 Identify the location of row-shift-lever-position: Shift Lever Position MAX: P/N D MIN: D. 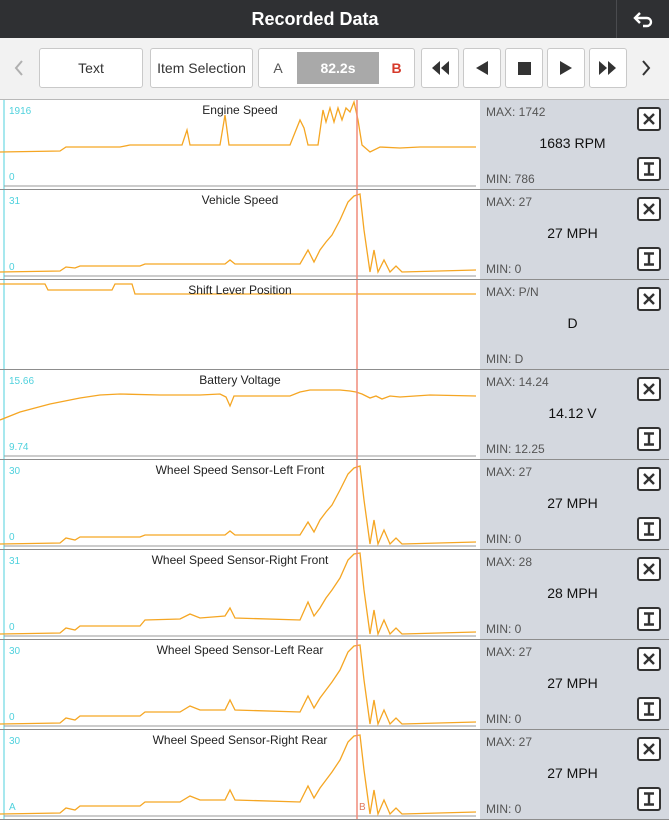
(334, 325).